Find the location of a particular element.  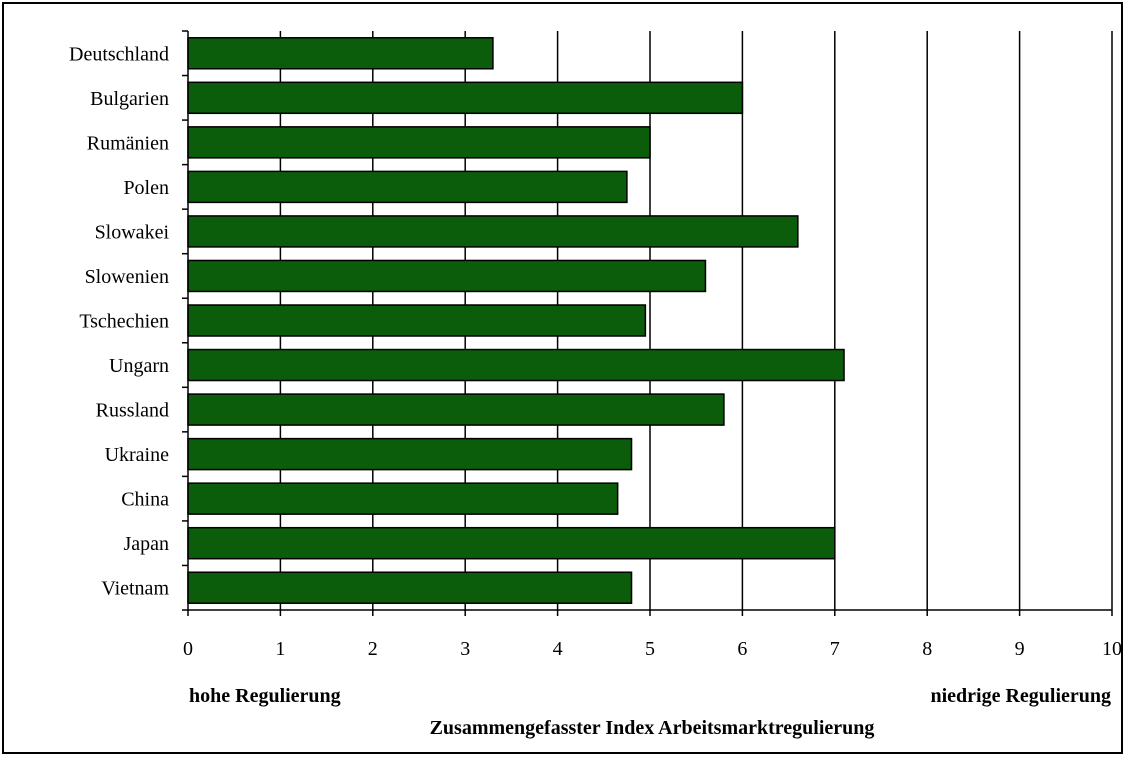

x-tick-label: 7 is located at coordinates (835, 649).